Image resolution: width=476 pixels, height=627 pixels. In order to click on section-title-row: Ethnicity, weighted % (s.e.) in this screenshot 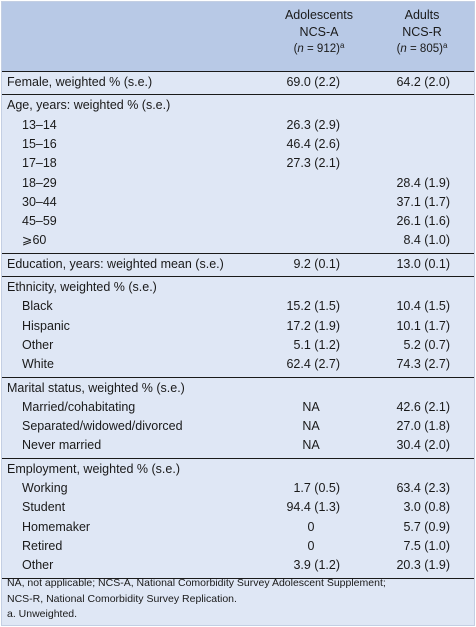, I will do `click(238, 287)`.